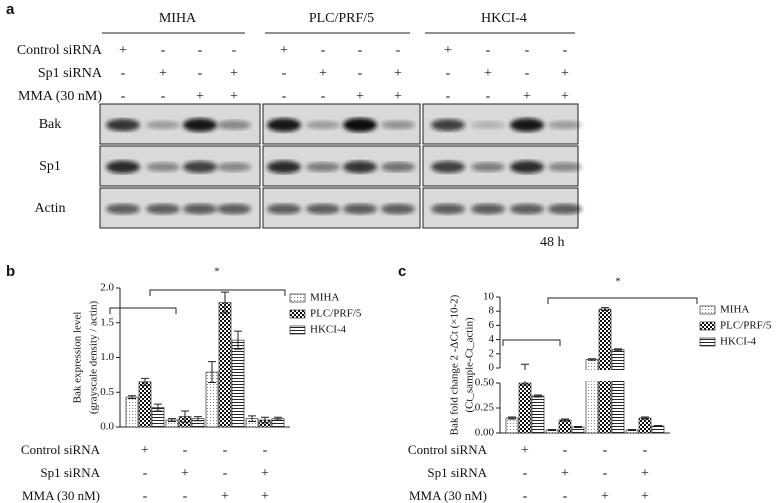 The image size is (778, 503). Describe the element at coordinates (60, 96) in the screenshot. I see `row-label: MMA (30 nM)` at that location.